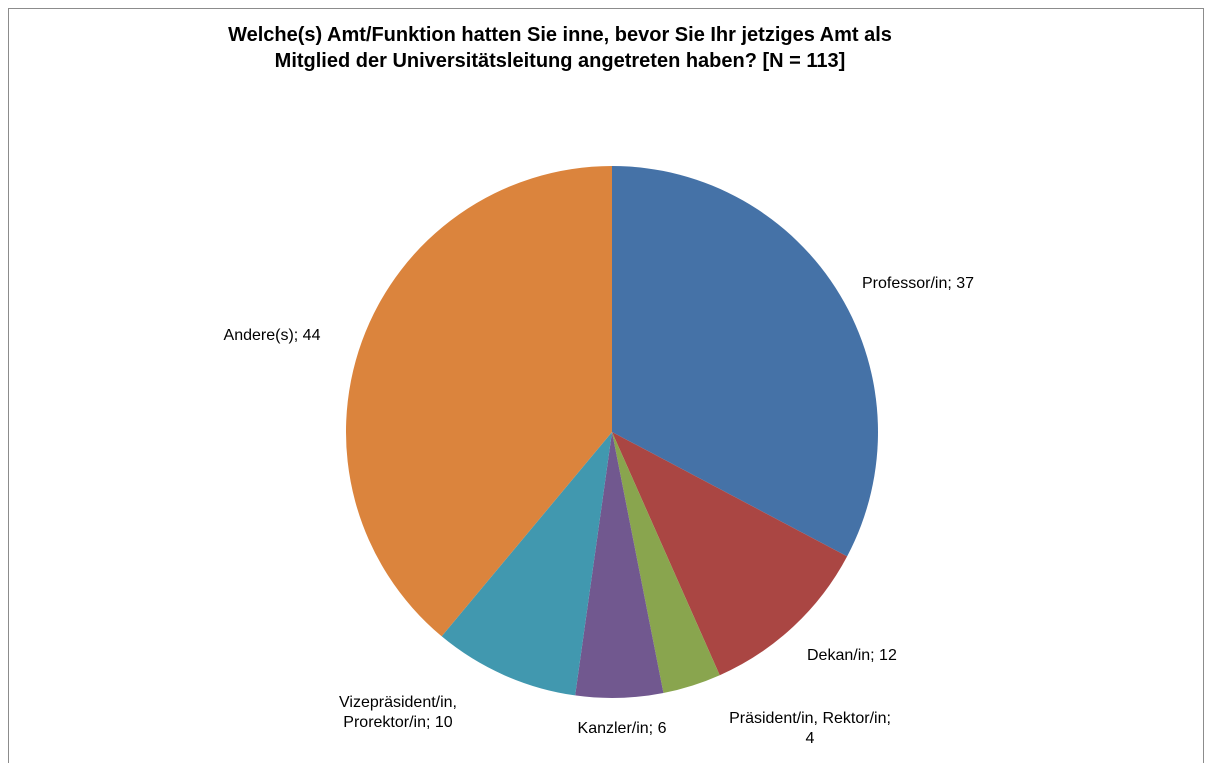 This screenshot has height=763, width=1212. What do you see at coordinates (810, 738) in the screenshot?
I see `data-label-line: 4` at bounding box center [810, 738].